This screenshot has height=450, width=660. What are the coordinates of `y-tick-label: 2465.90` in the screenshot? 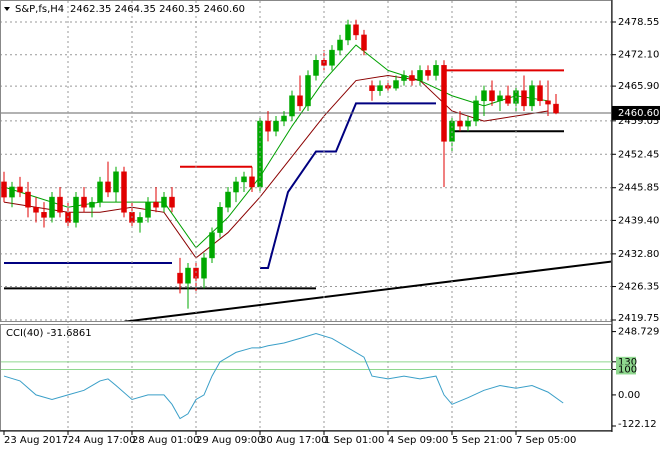 It's located at (638, 86).